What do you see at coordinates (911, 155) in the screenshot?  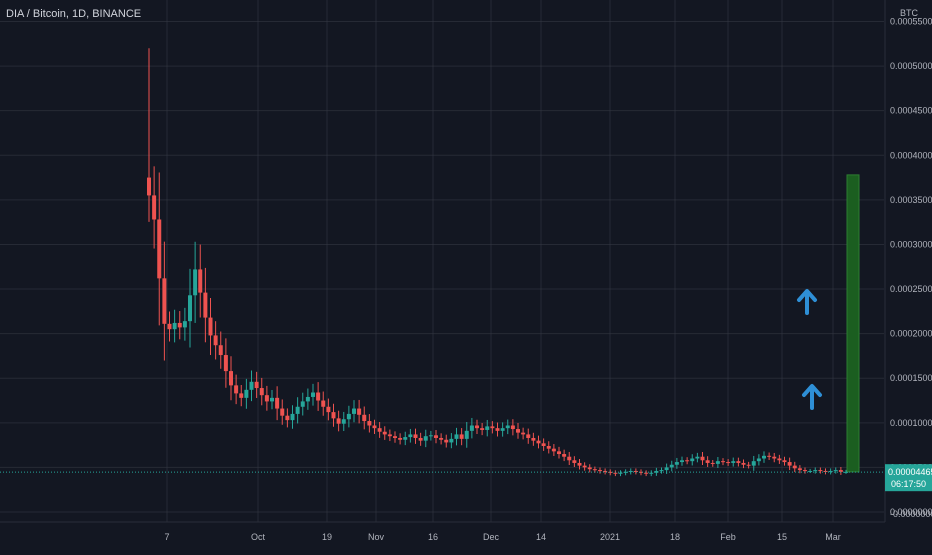 I see `price-label: 0.0004000` at bounding box center [911, 155].